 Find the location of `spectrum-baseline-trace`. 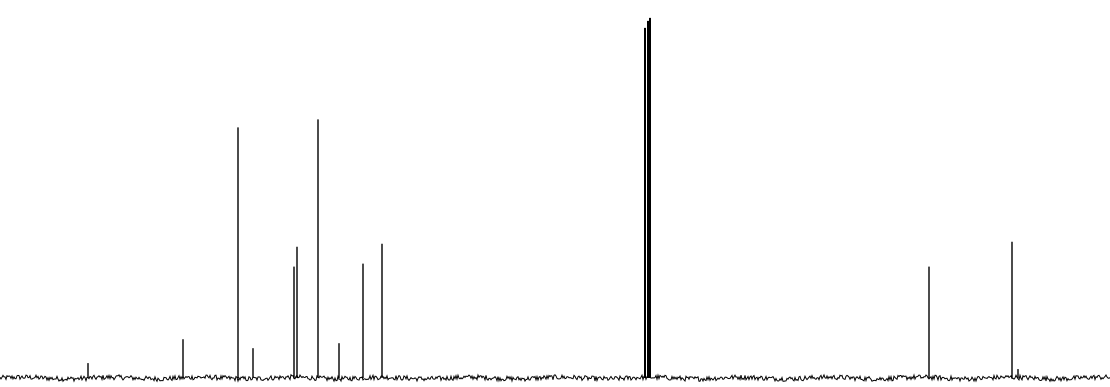

spectrum-baseline-trace is located at coordinates (555, 378).